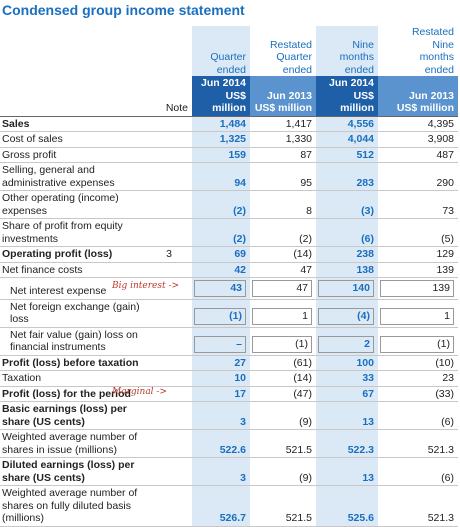 The width and height of the screenshot is (460, 527). Describe the element at coordinates (347, 96) in the screenshot. I see `period-header: Jun 2014 US$ million` at that location.